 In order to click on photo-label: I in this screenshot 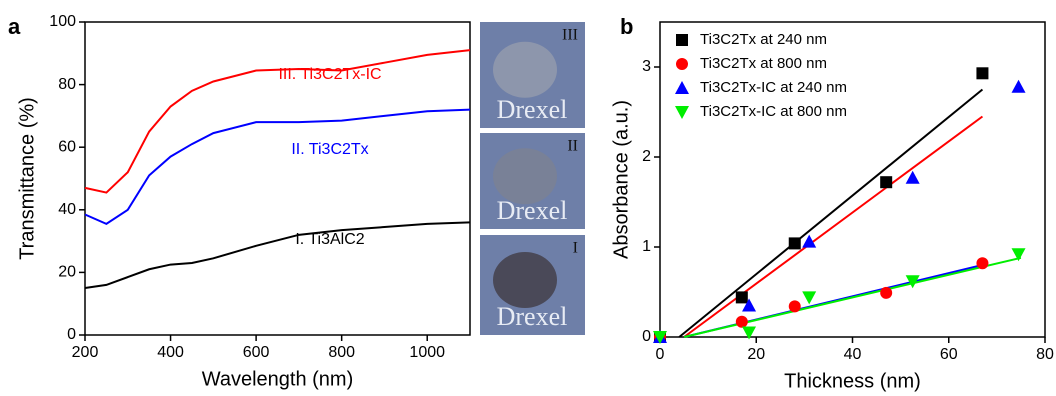, I will do `click(575, 248)`.